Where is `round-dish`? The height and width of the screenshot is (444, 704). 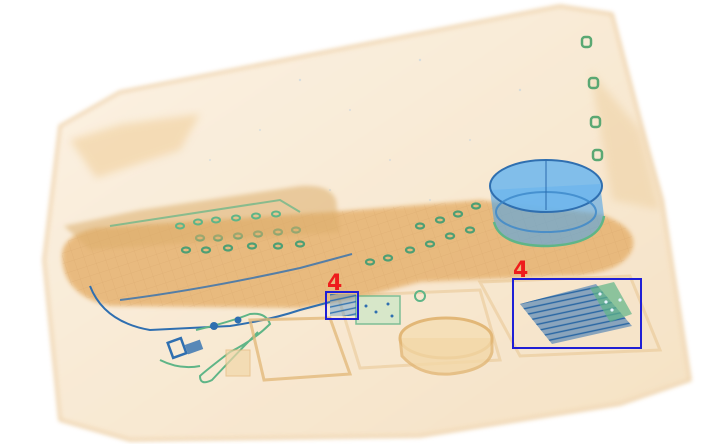 round-dish is located at coordinates (446, 346).